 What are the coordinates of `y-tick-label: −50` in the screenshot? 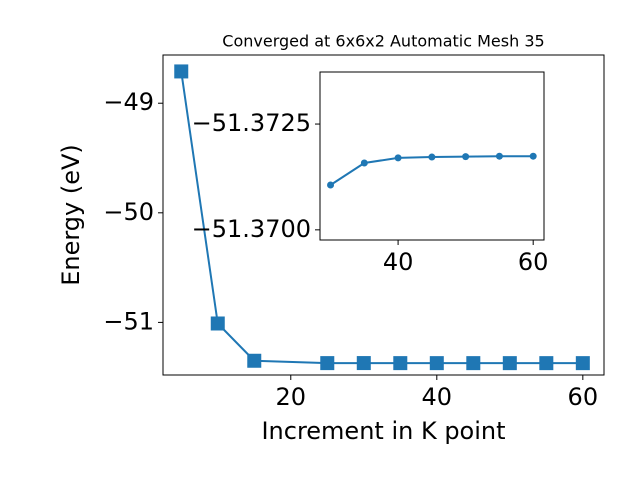 It's located at (128, 212).